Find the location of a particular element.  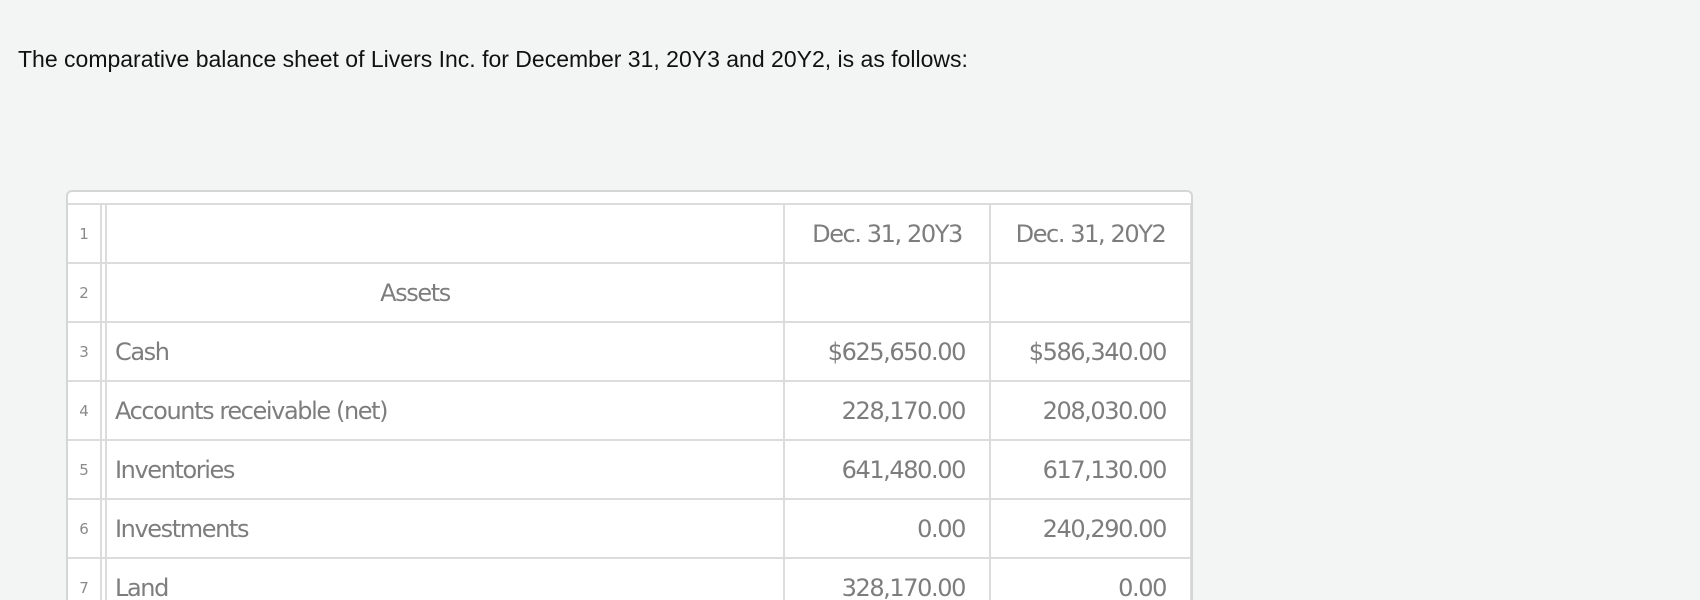

table-row: 6 Investments 0.00 240,290.00 is located at coordinates (629, 528).